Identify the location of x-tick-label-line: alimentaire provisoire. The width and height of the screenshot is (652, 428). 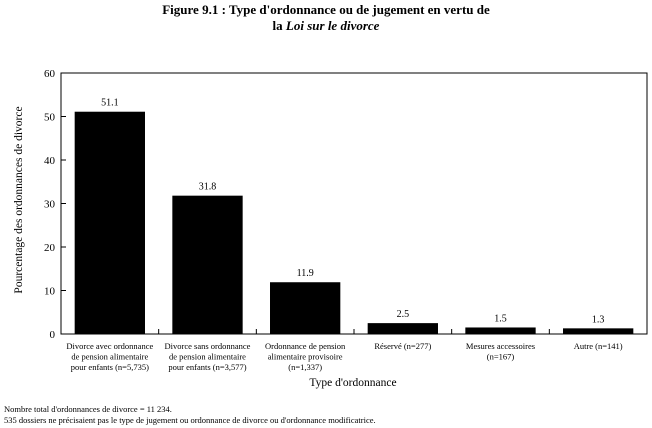
(305, 357).